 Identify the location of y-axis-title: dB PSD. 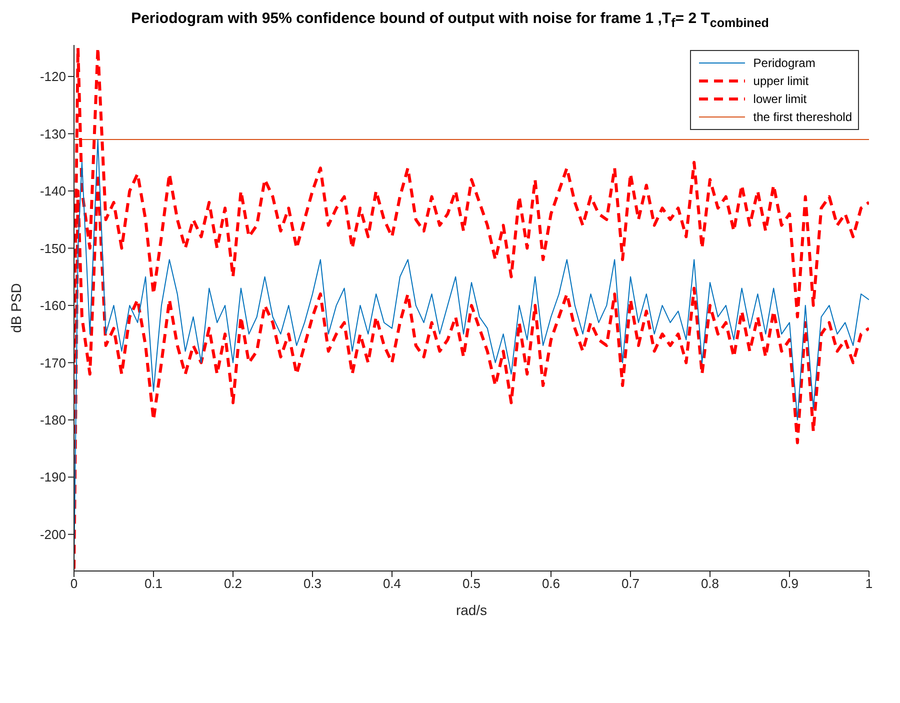
(16, 308).